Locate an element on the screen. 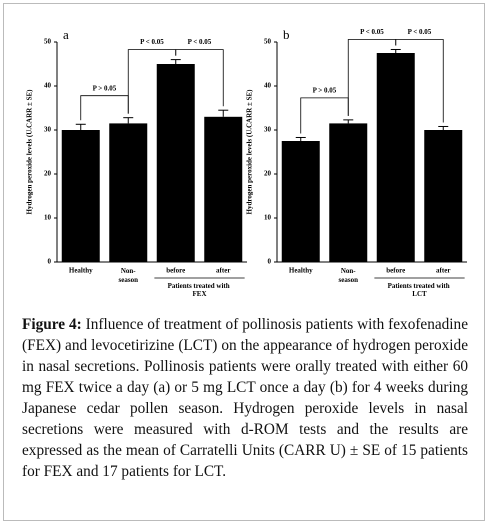 This screenshot has width=490, height=526. group-label: Patients treated with LCT is located at coordinates (420, 290).